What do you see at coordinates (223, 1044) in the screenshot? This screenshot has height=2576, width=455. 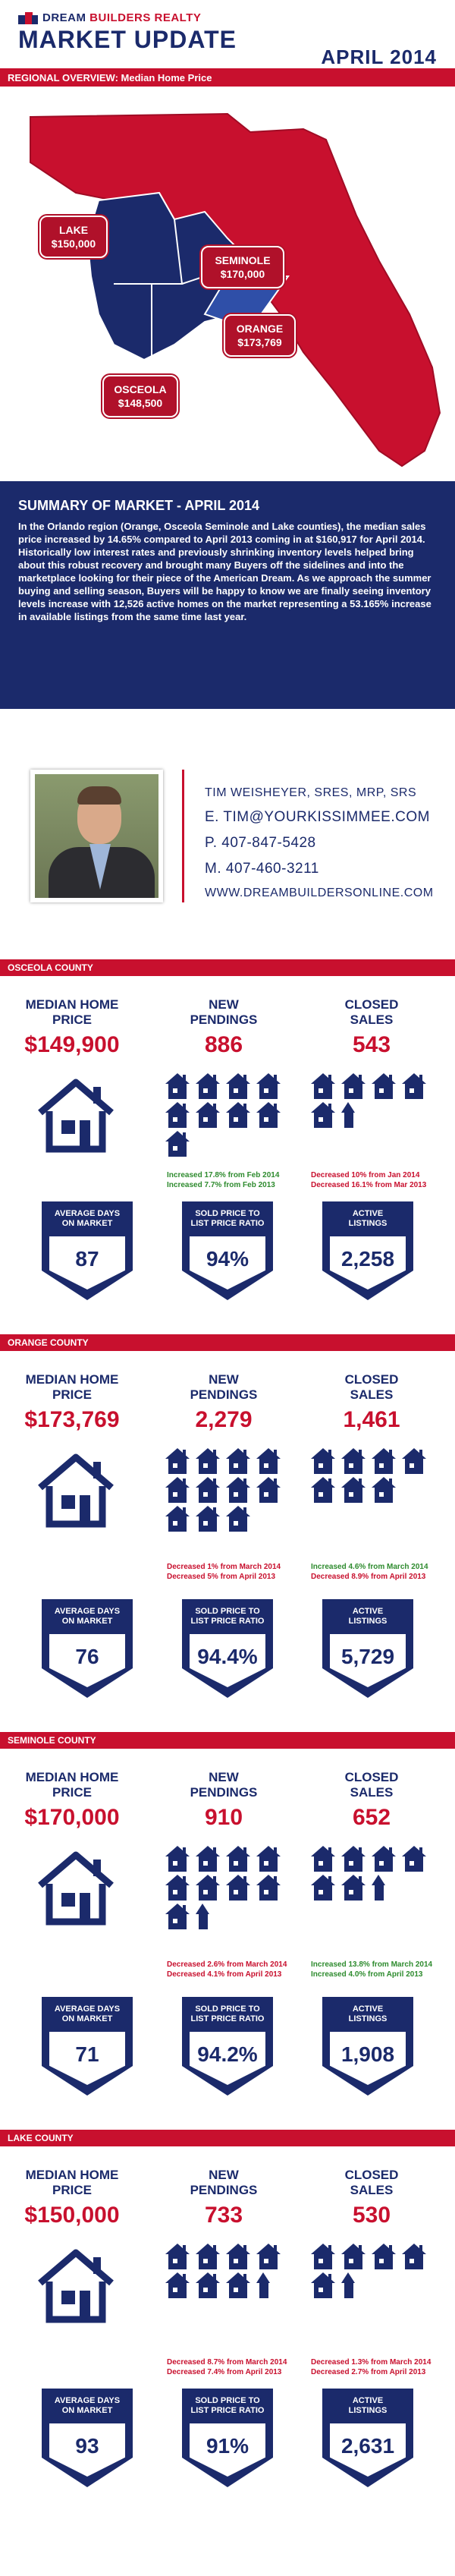 I see `pendings-value: 886` at bounding box center [223, 1044].